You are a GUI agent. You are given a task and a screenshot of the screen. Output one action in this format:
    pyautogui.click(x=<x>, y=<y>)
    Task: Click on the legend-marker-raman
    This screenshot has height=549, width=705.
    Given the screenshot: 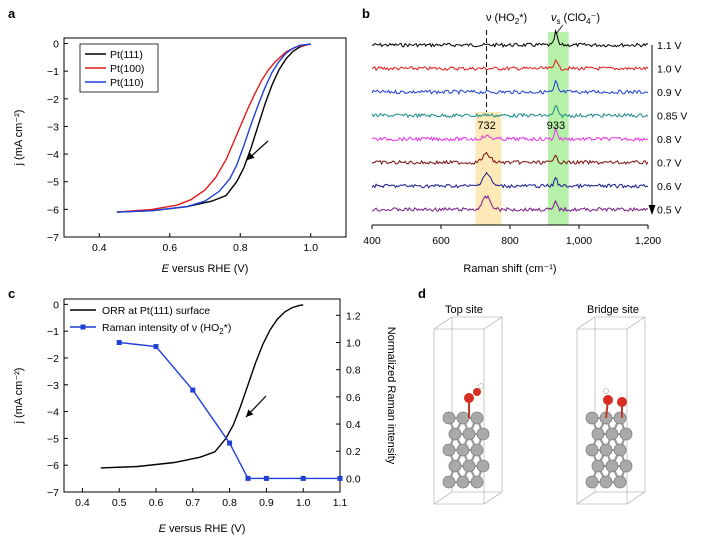 What is the action you would take?
    pyautogui.click(x=83, y=327)
    